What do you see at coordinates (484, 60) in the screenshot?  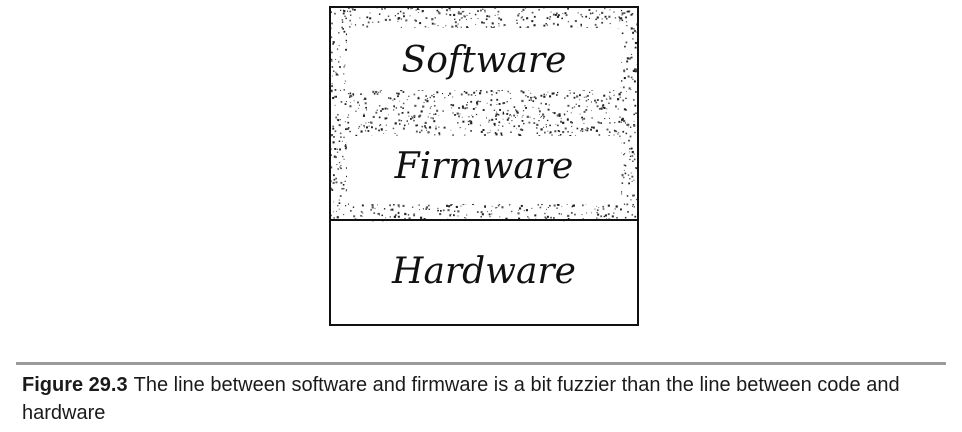 I see `layer-label-software: Software` at bounding box center [484, 60].